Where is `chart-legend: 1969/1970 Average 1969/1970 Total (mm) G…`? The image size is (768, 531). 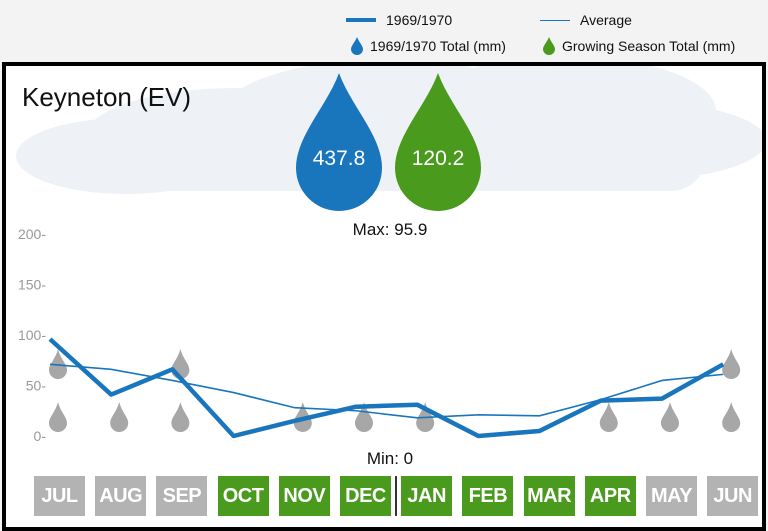 chart-legend: 1969/1970 Average 1969/1970 Total (mm) G… is located at coordinates (384, 31).